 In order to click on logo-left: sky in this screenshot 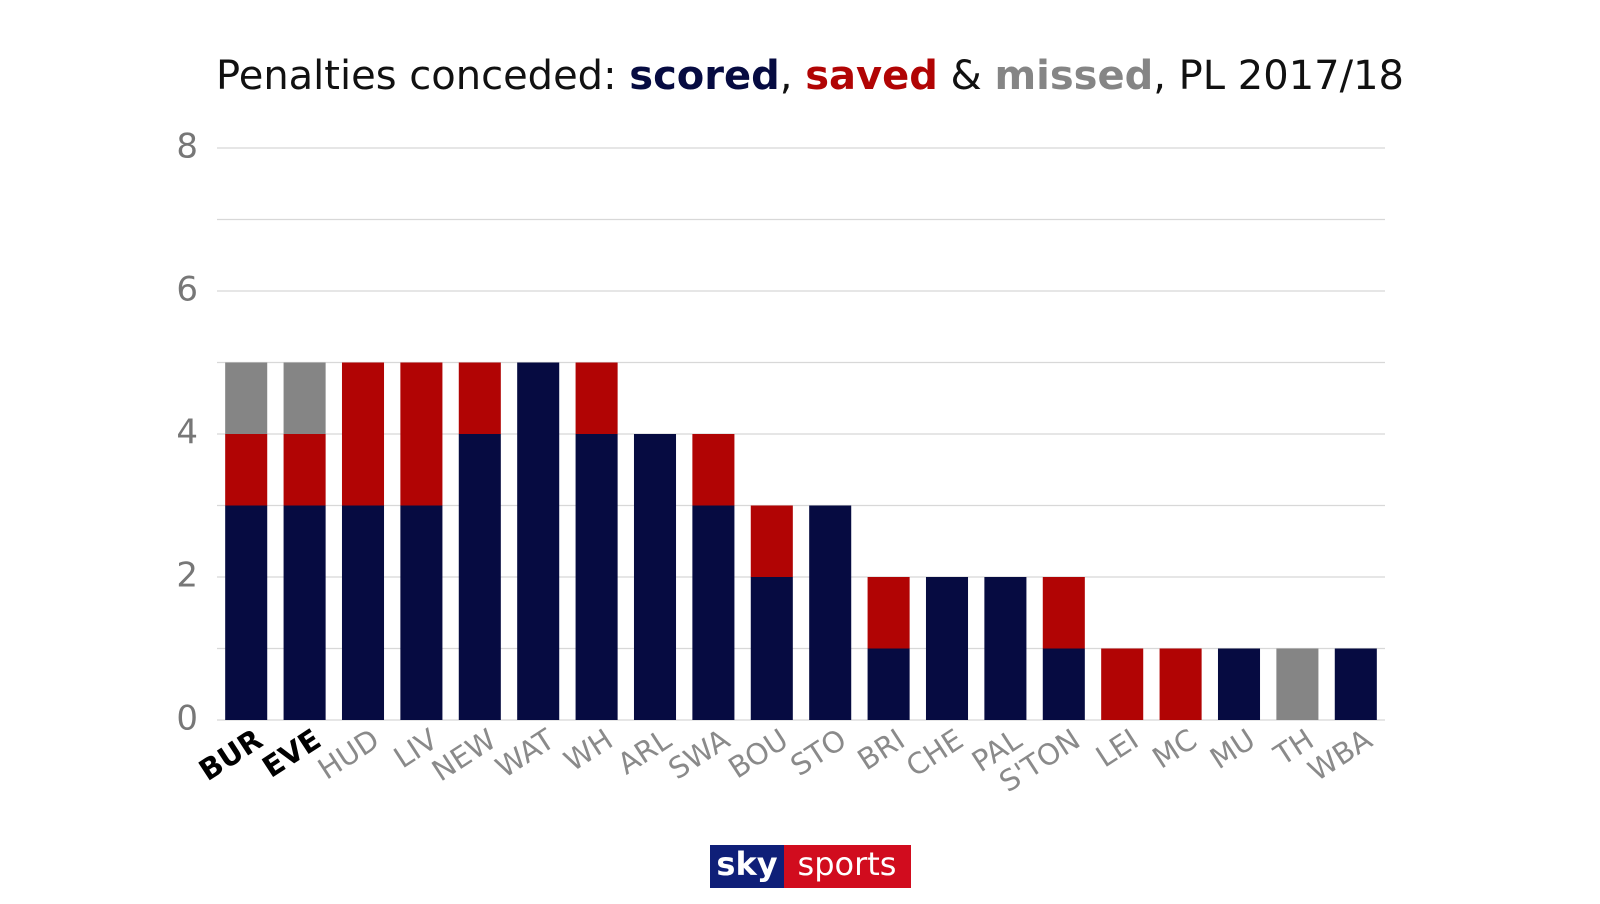, I will do `click(746, 864)`.